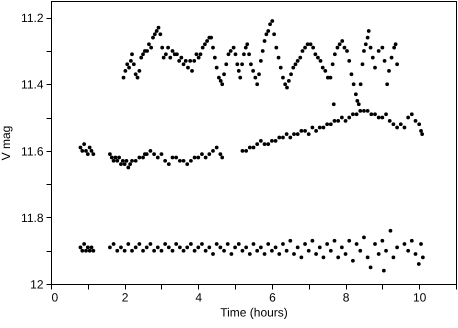 This screenshot has height=328, width=458. Describe the element at coordinates (32, 217) in the screenshot. I see `y-tick-label: 11.8` at that location.